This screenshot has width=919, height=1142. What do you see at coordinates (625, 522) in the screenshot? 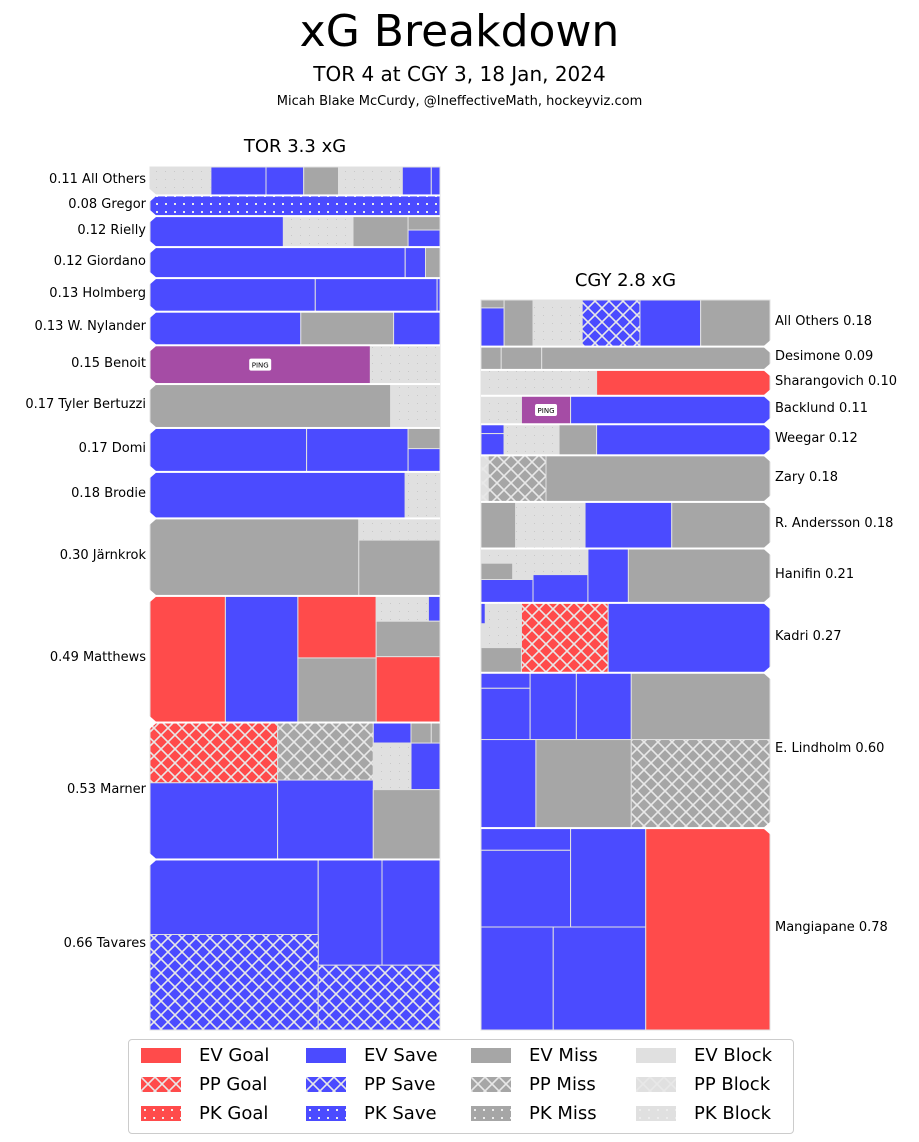
I see `player-block-cgy-r-andersson` at bounding box center [625, 522].